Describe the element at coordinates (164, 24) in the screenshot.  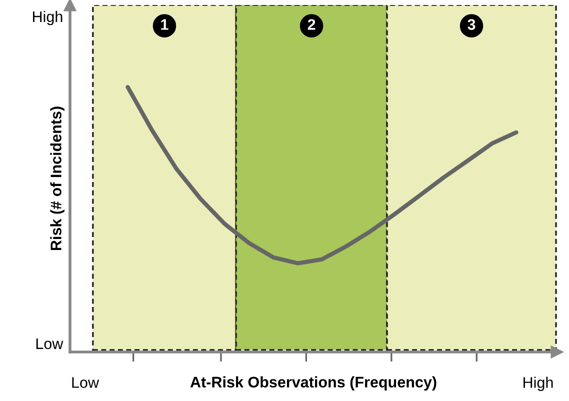
I see `text: 1` at that location.